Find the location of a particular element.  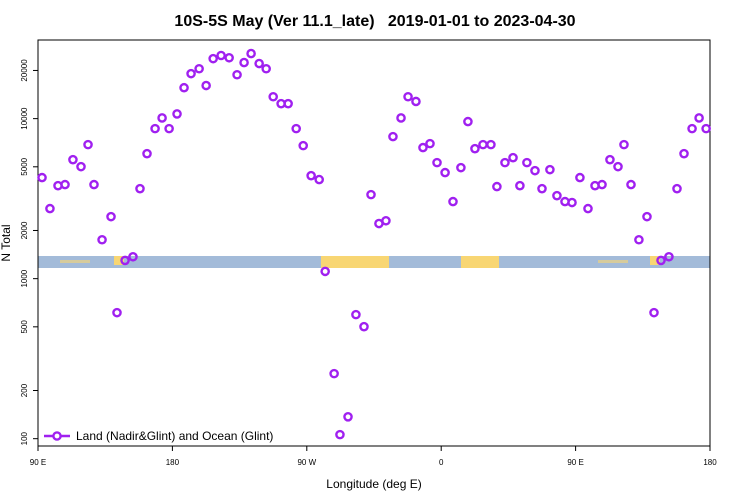

x-tick-label: 90 E is located at coordinates (575, 462).